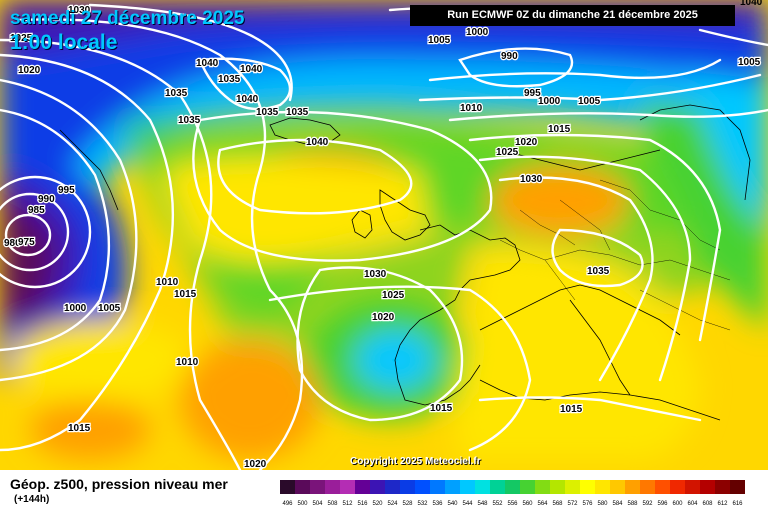 Image resolution: width=768 pixels, height=512 pixels. I want to click on scale-tick: 552, so click(497, 504).